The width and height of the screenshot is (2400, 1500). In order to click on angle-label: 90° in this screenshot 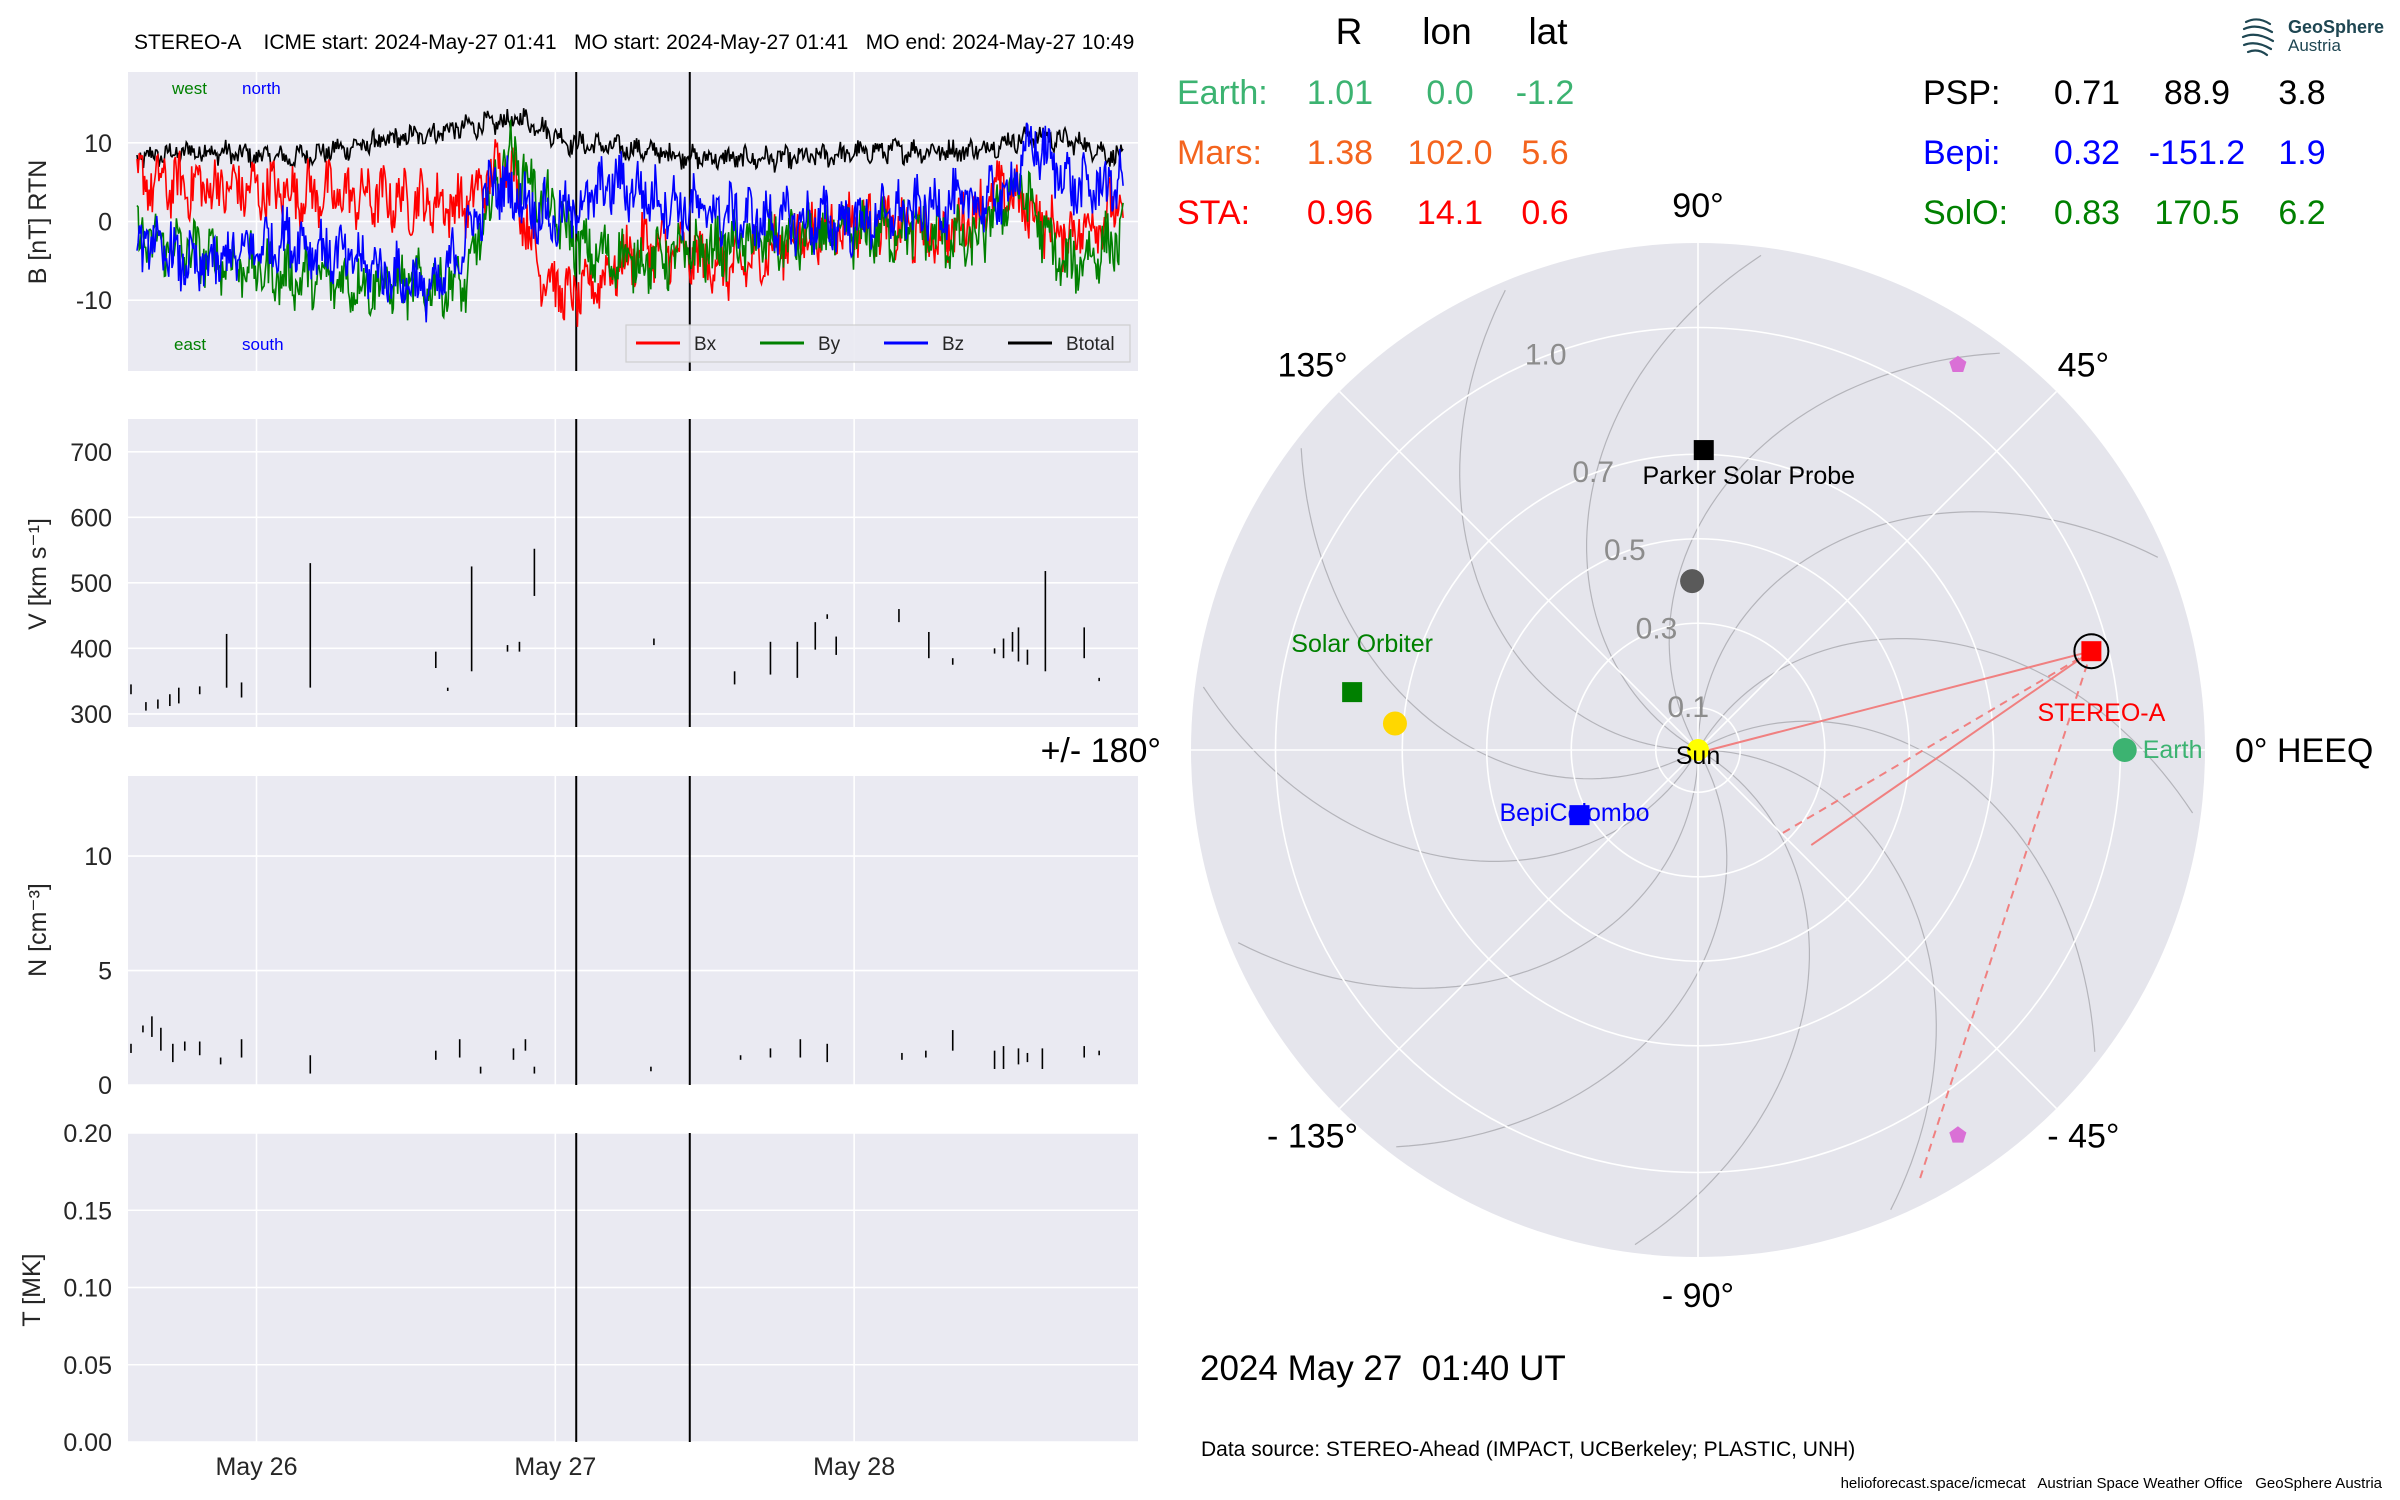, I will do `click(1697, 206)`.